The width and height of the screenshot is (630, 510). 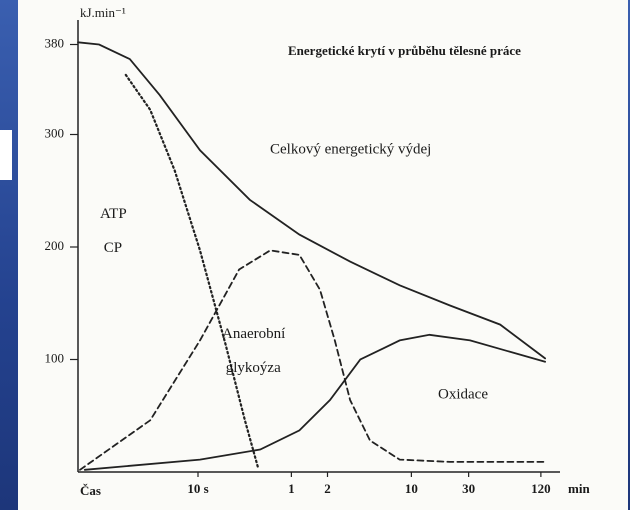 I want to click on y-tick-label: 200, so click(x=55, y=245).